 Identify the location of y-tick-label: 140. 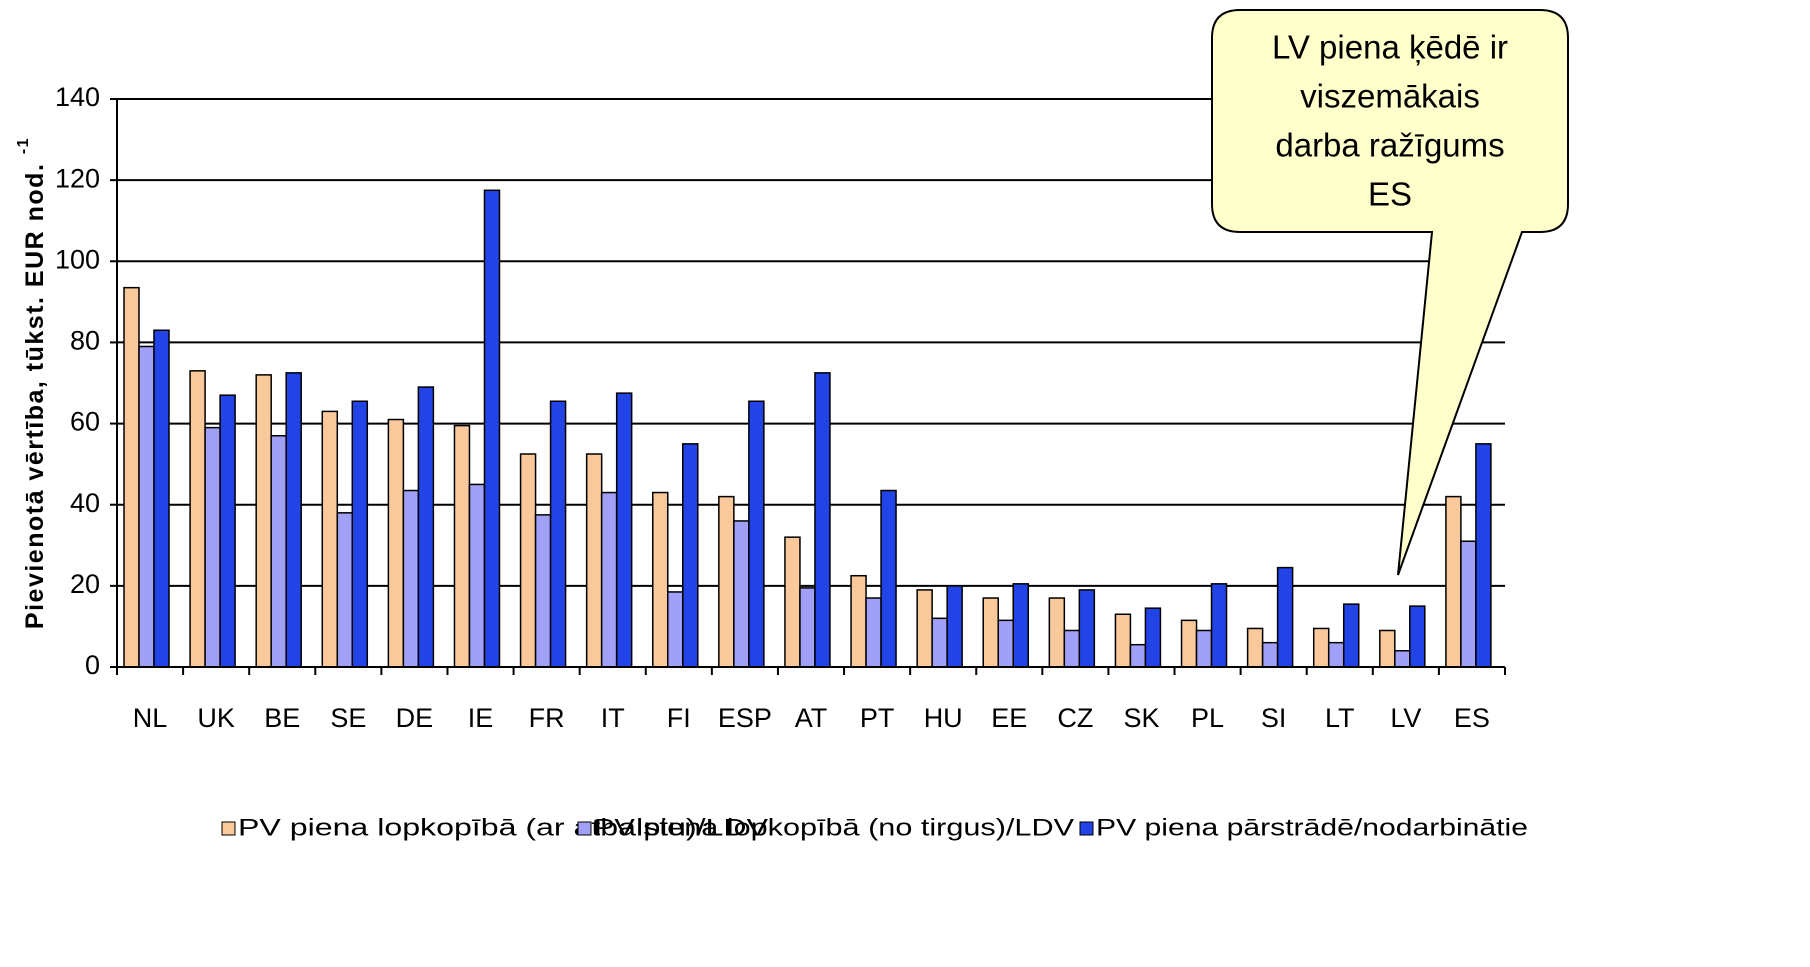
(77, 97).